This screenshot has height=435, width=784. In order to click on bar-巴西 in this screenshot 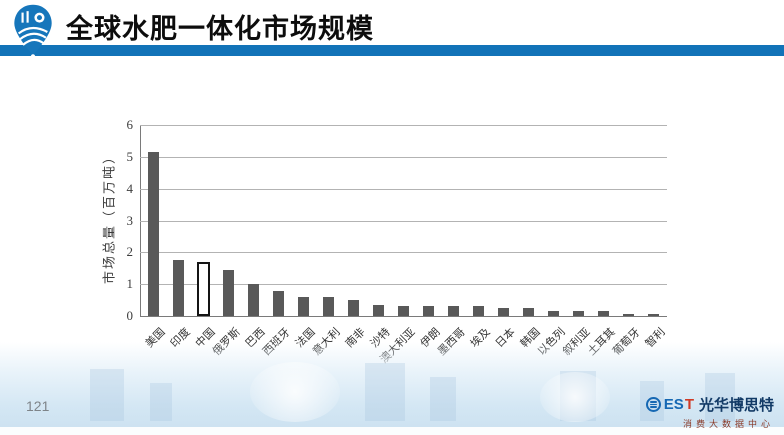, I will do `click(253, 300)`.